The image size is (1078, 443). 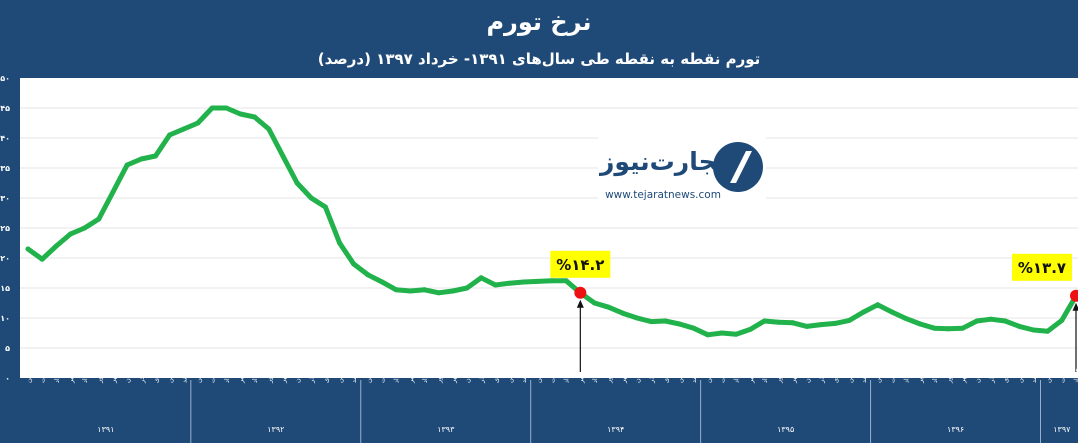 I want to click on year-label: ۱۳۹۶, so click(x=955, y=429).